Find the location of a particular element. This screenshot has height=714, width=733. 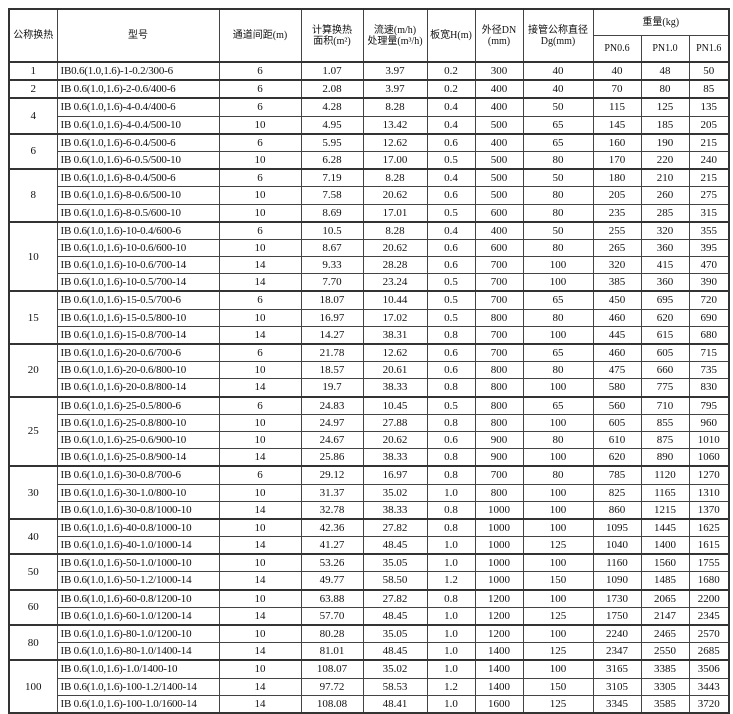

cell-weight-pn16: 960 is located at coordinates (709, 422).